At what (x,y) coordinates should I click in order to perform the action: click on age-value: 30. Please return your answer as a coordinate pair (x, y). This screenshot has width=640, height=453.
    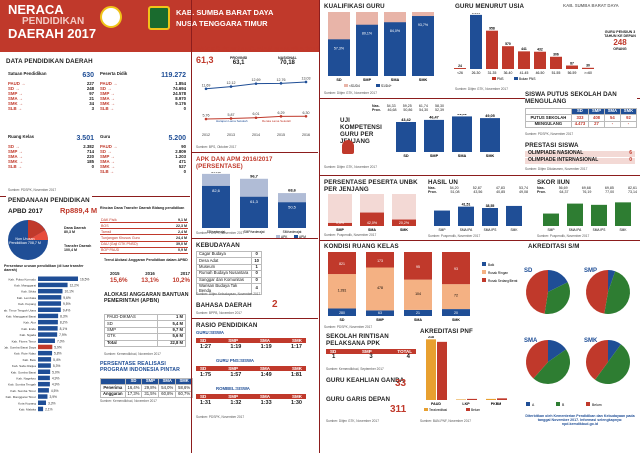
    Looking at the image, I should click on (588, 66).